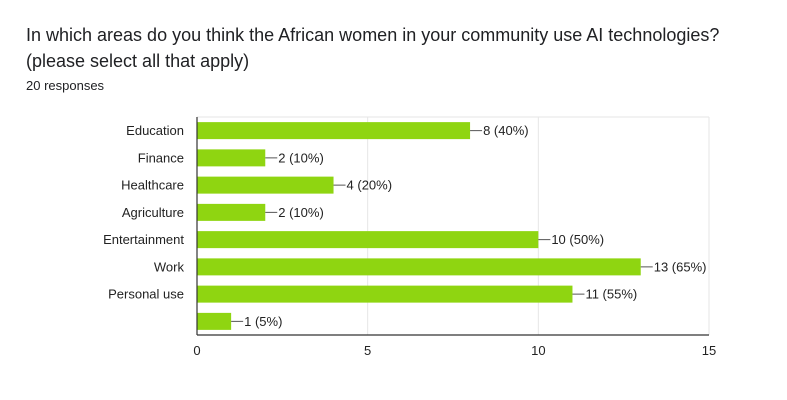  What do you see at coordinates (161, 157) in the screenshot?
I see `category-label: Finance` at bounding box center [161, 157].